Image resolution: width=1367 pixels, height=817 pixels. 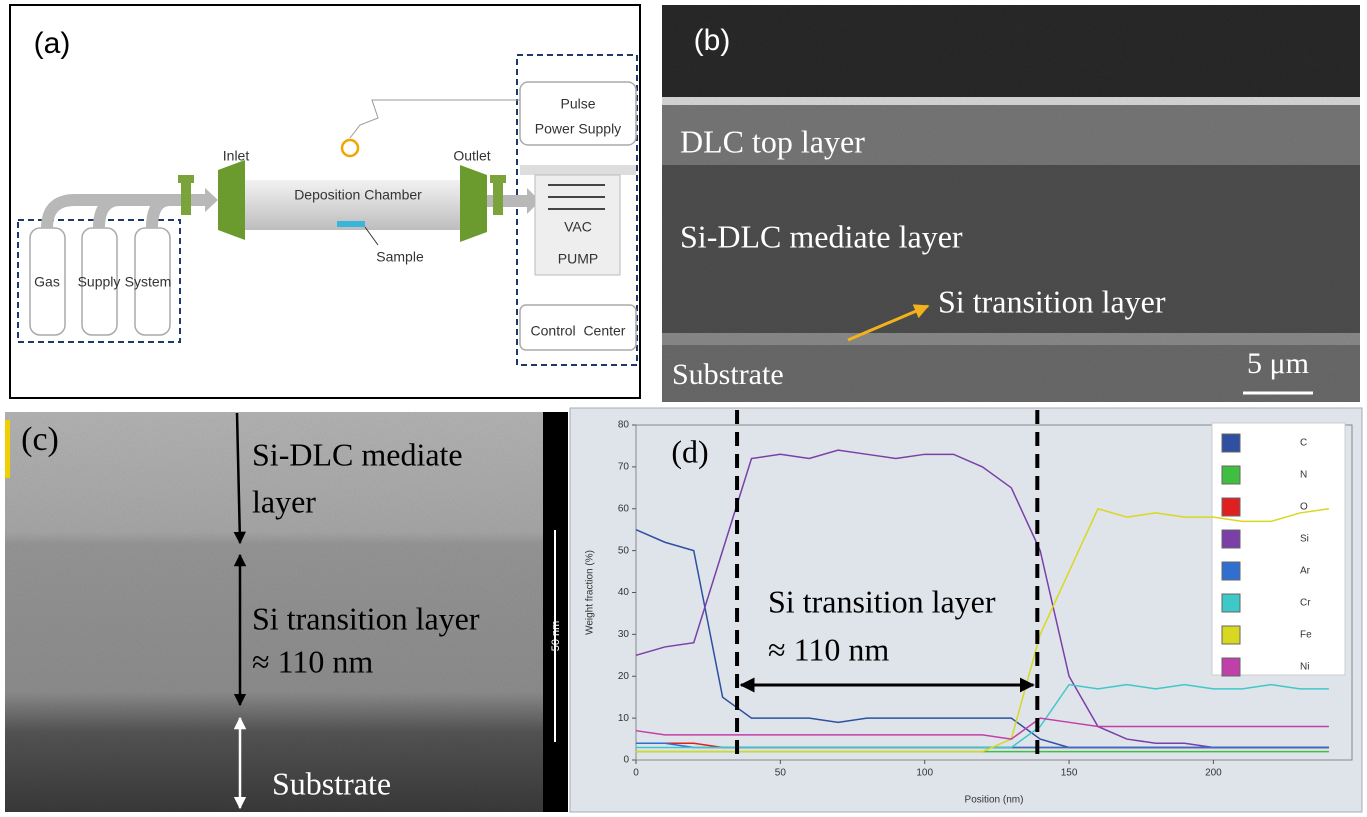 What do you see at coordinates (924, 773) in the screenshot?
I see `x-tick-label: 100` at bounding box center [924, 773].